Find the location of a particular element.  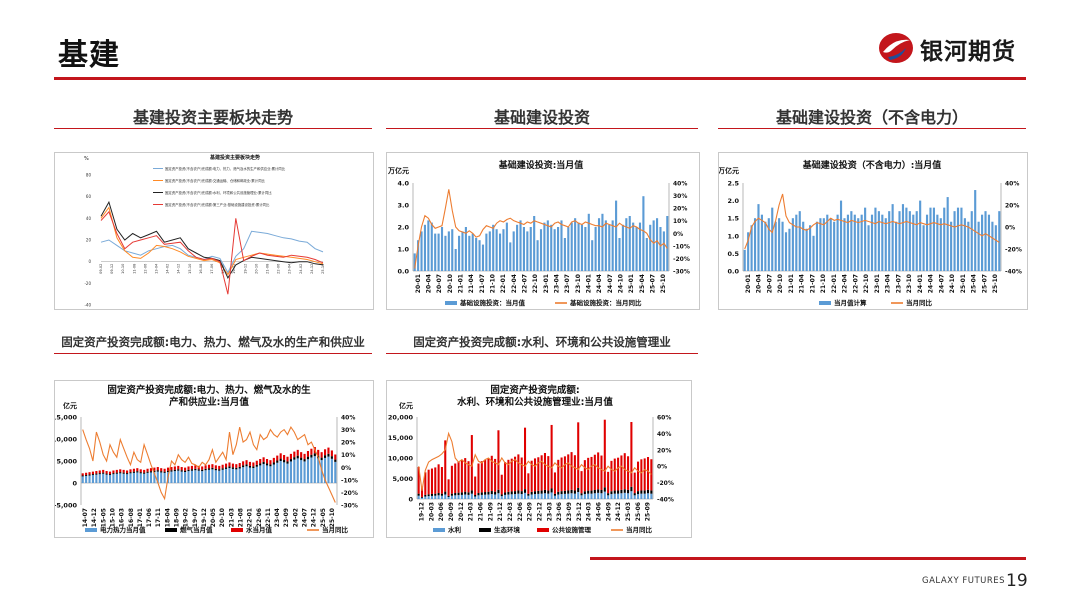

legend-label: 当月同比 is located at coordinates (639, 529).